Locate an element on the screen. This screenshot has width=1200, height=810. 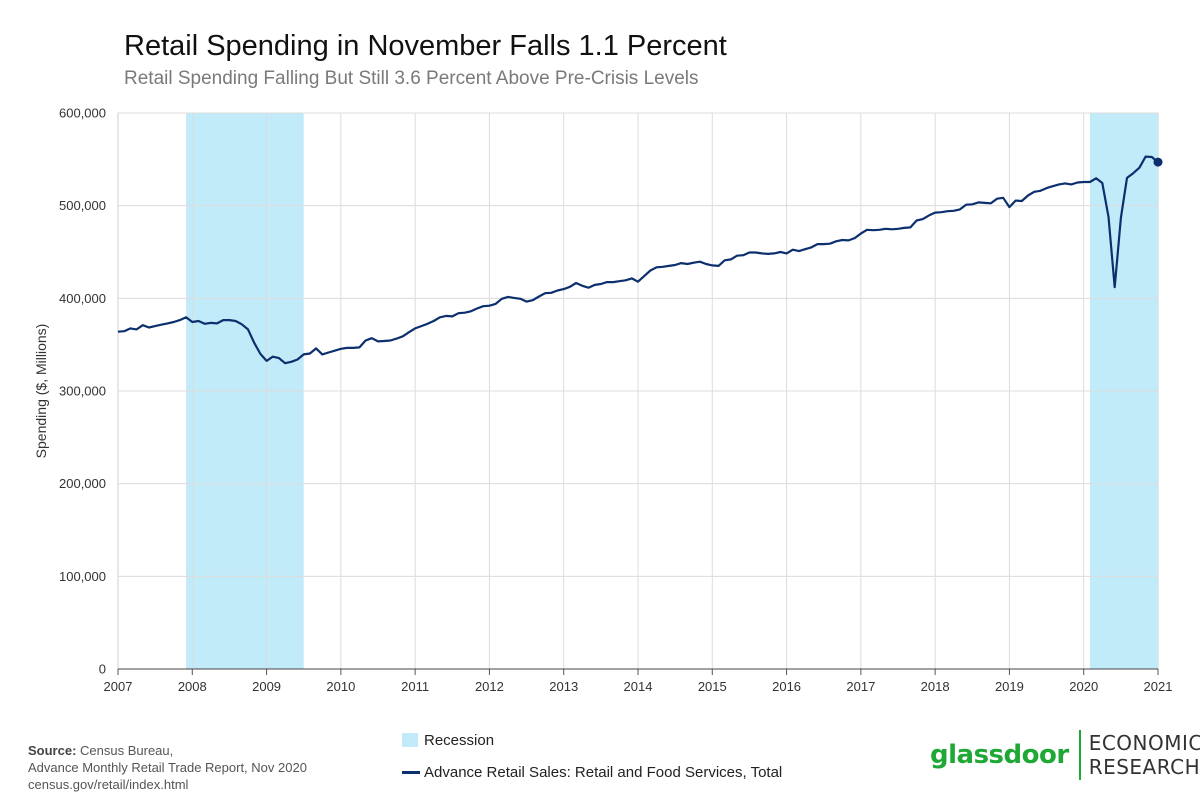
y-tick-label: 300,000 is located at coordinates (82, 391).